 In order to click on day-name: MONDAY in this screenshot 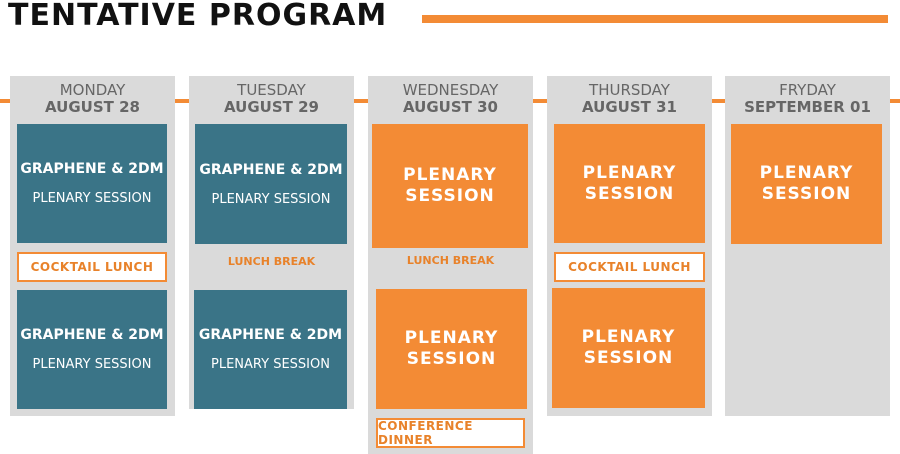, I will do `click(92, 90)`.